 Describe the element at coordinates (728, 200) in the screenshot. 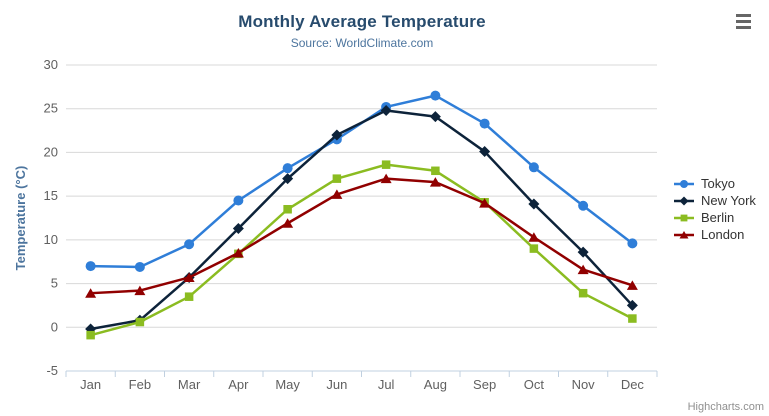

I see `legend-label-new-york: New York` at that location.